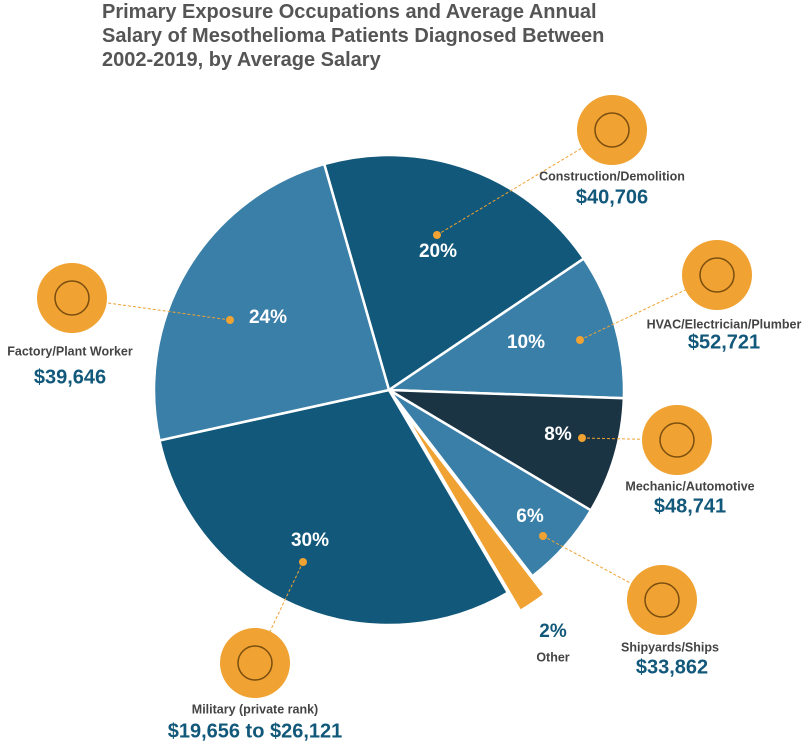 This screenshot has width=812, height=744. Describe the element at coordinates (310, 540) in the screenshot. I see `value-label: 30%` at that location.